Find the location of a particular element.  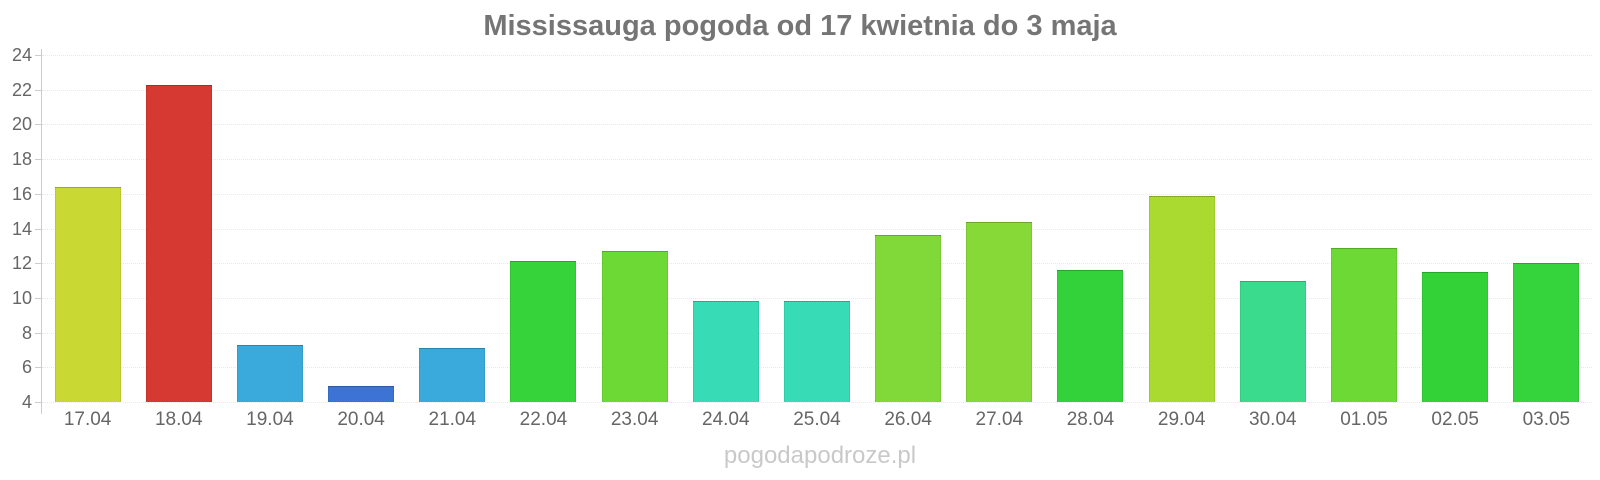

y-axis-label: 10 is located at coordinates (21, 297).